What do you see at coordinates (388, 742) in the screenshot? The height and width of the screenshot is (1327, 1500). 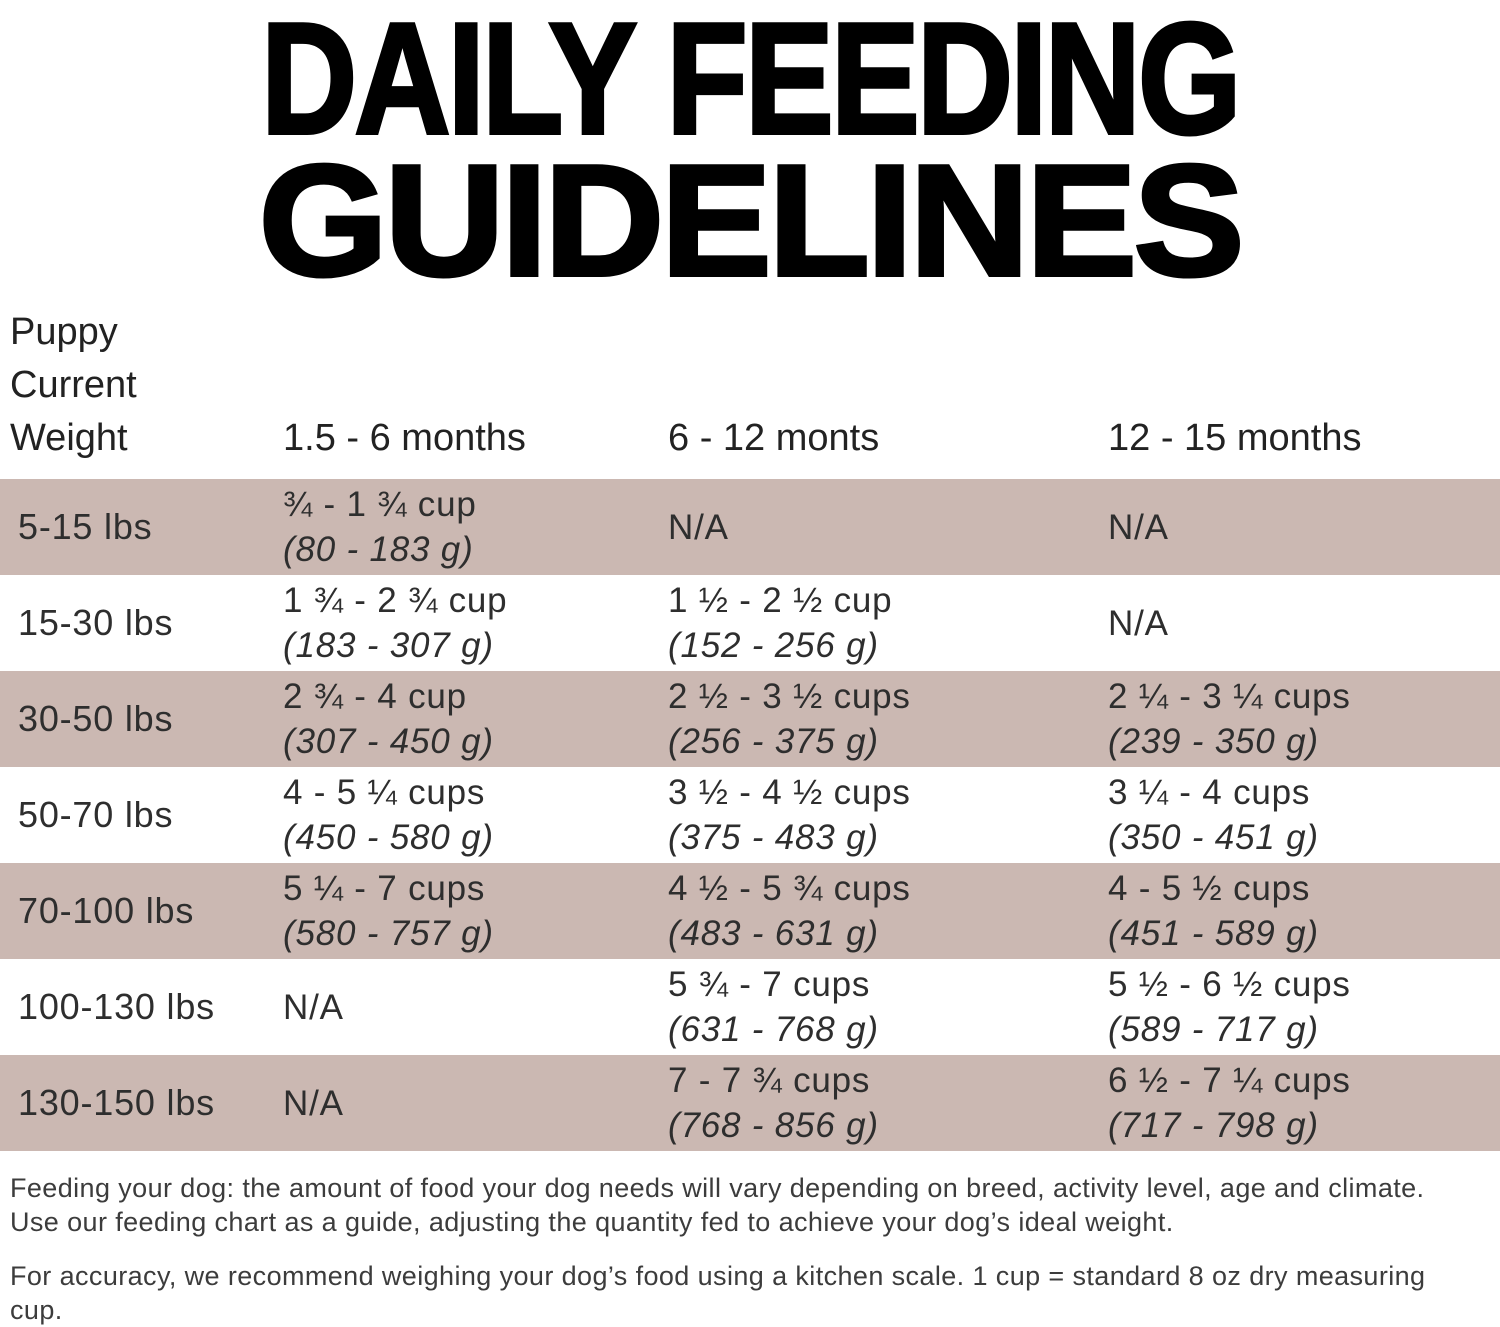 I see `grams-amount: (307 - 450 g)` at bounding box center [388, 742].